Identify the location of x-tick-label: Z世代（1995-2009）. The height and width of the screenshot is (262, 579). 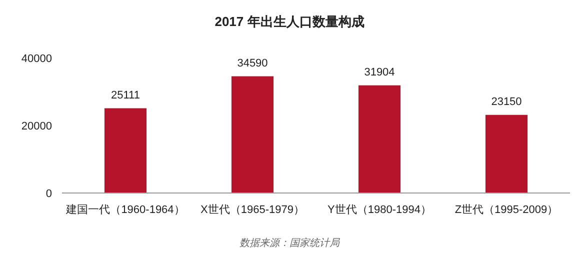
(506, 209).